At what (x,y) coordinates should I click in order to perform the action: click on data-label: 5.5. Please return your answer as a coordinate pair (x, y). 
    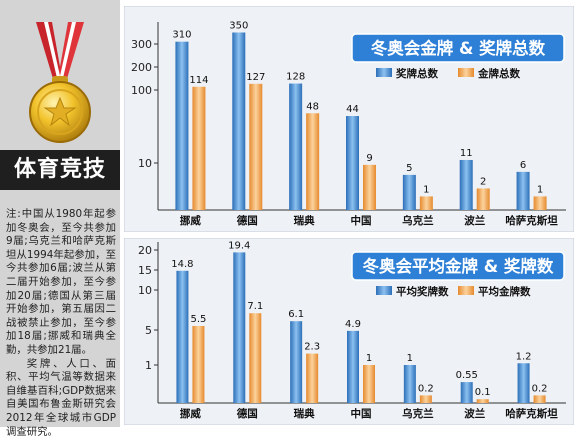
    Looking at the image, I should click on (198, 319).